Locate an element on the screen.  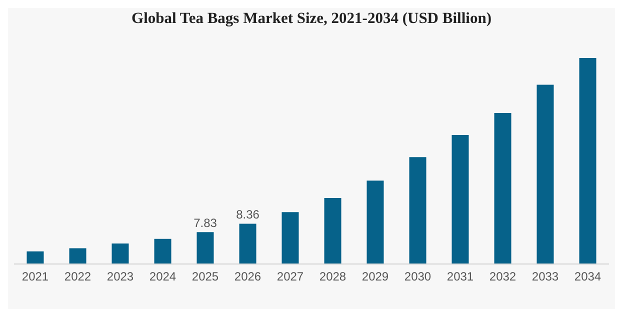
x-tick-label: 2023 is located at coordinates (120, 277).